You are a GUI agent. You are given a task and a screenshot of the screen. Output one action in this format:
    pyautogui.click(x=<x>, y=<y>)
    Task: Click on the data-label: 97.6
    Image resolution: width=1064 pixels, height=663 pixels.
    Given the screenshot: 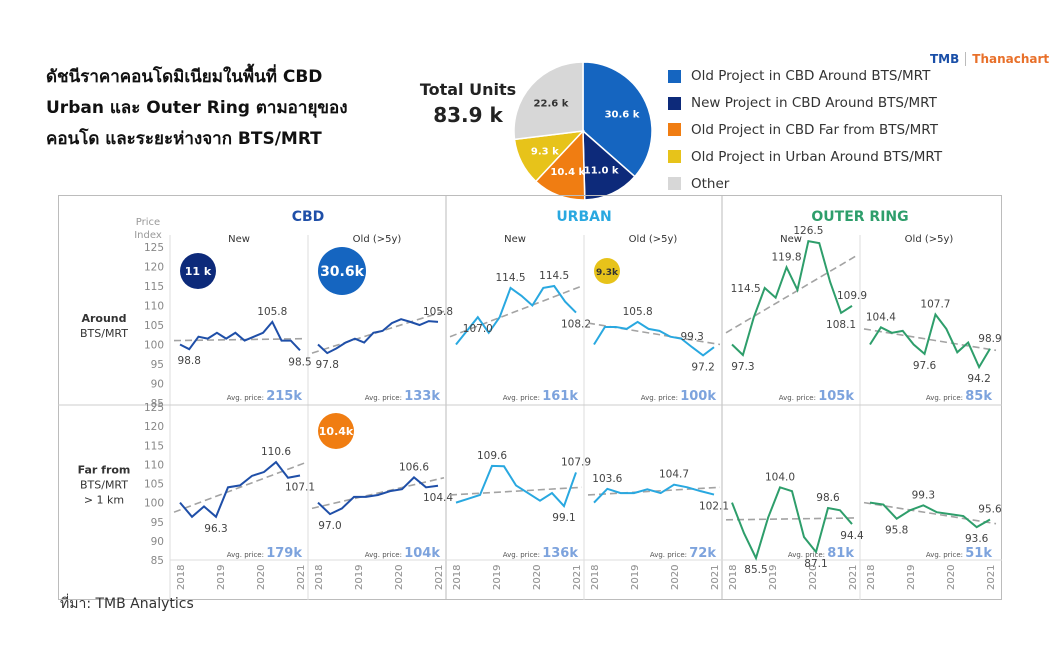 What is the action you would take?
    pyautogui.click(x=925, y=366)
    